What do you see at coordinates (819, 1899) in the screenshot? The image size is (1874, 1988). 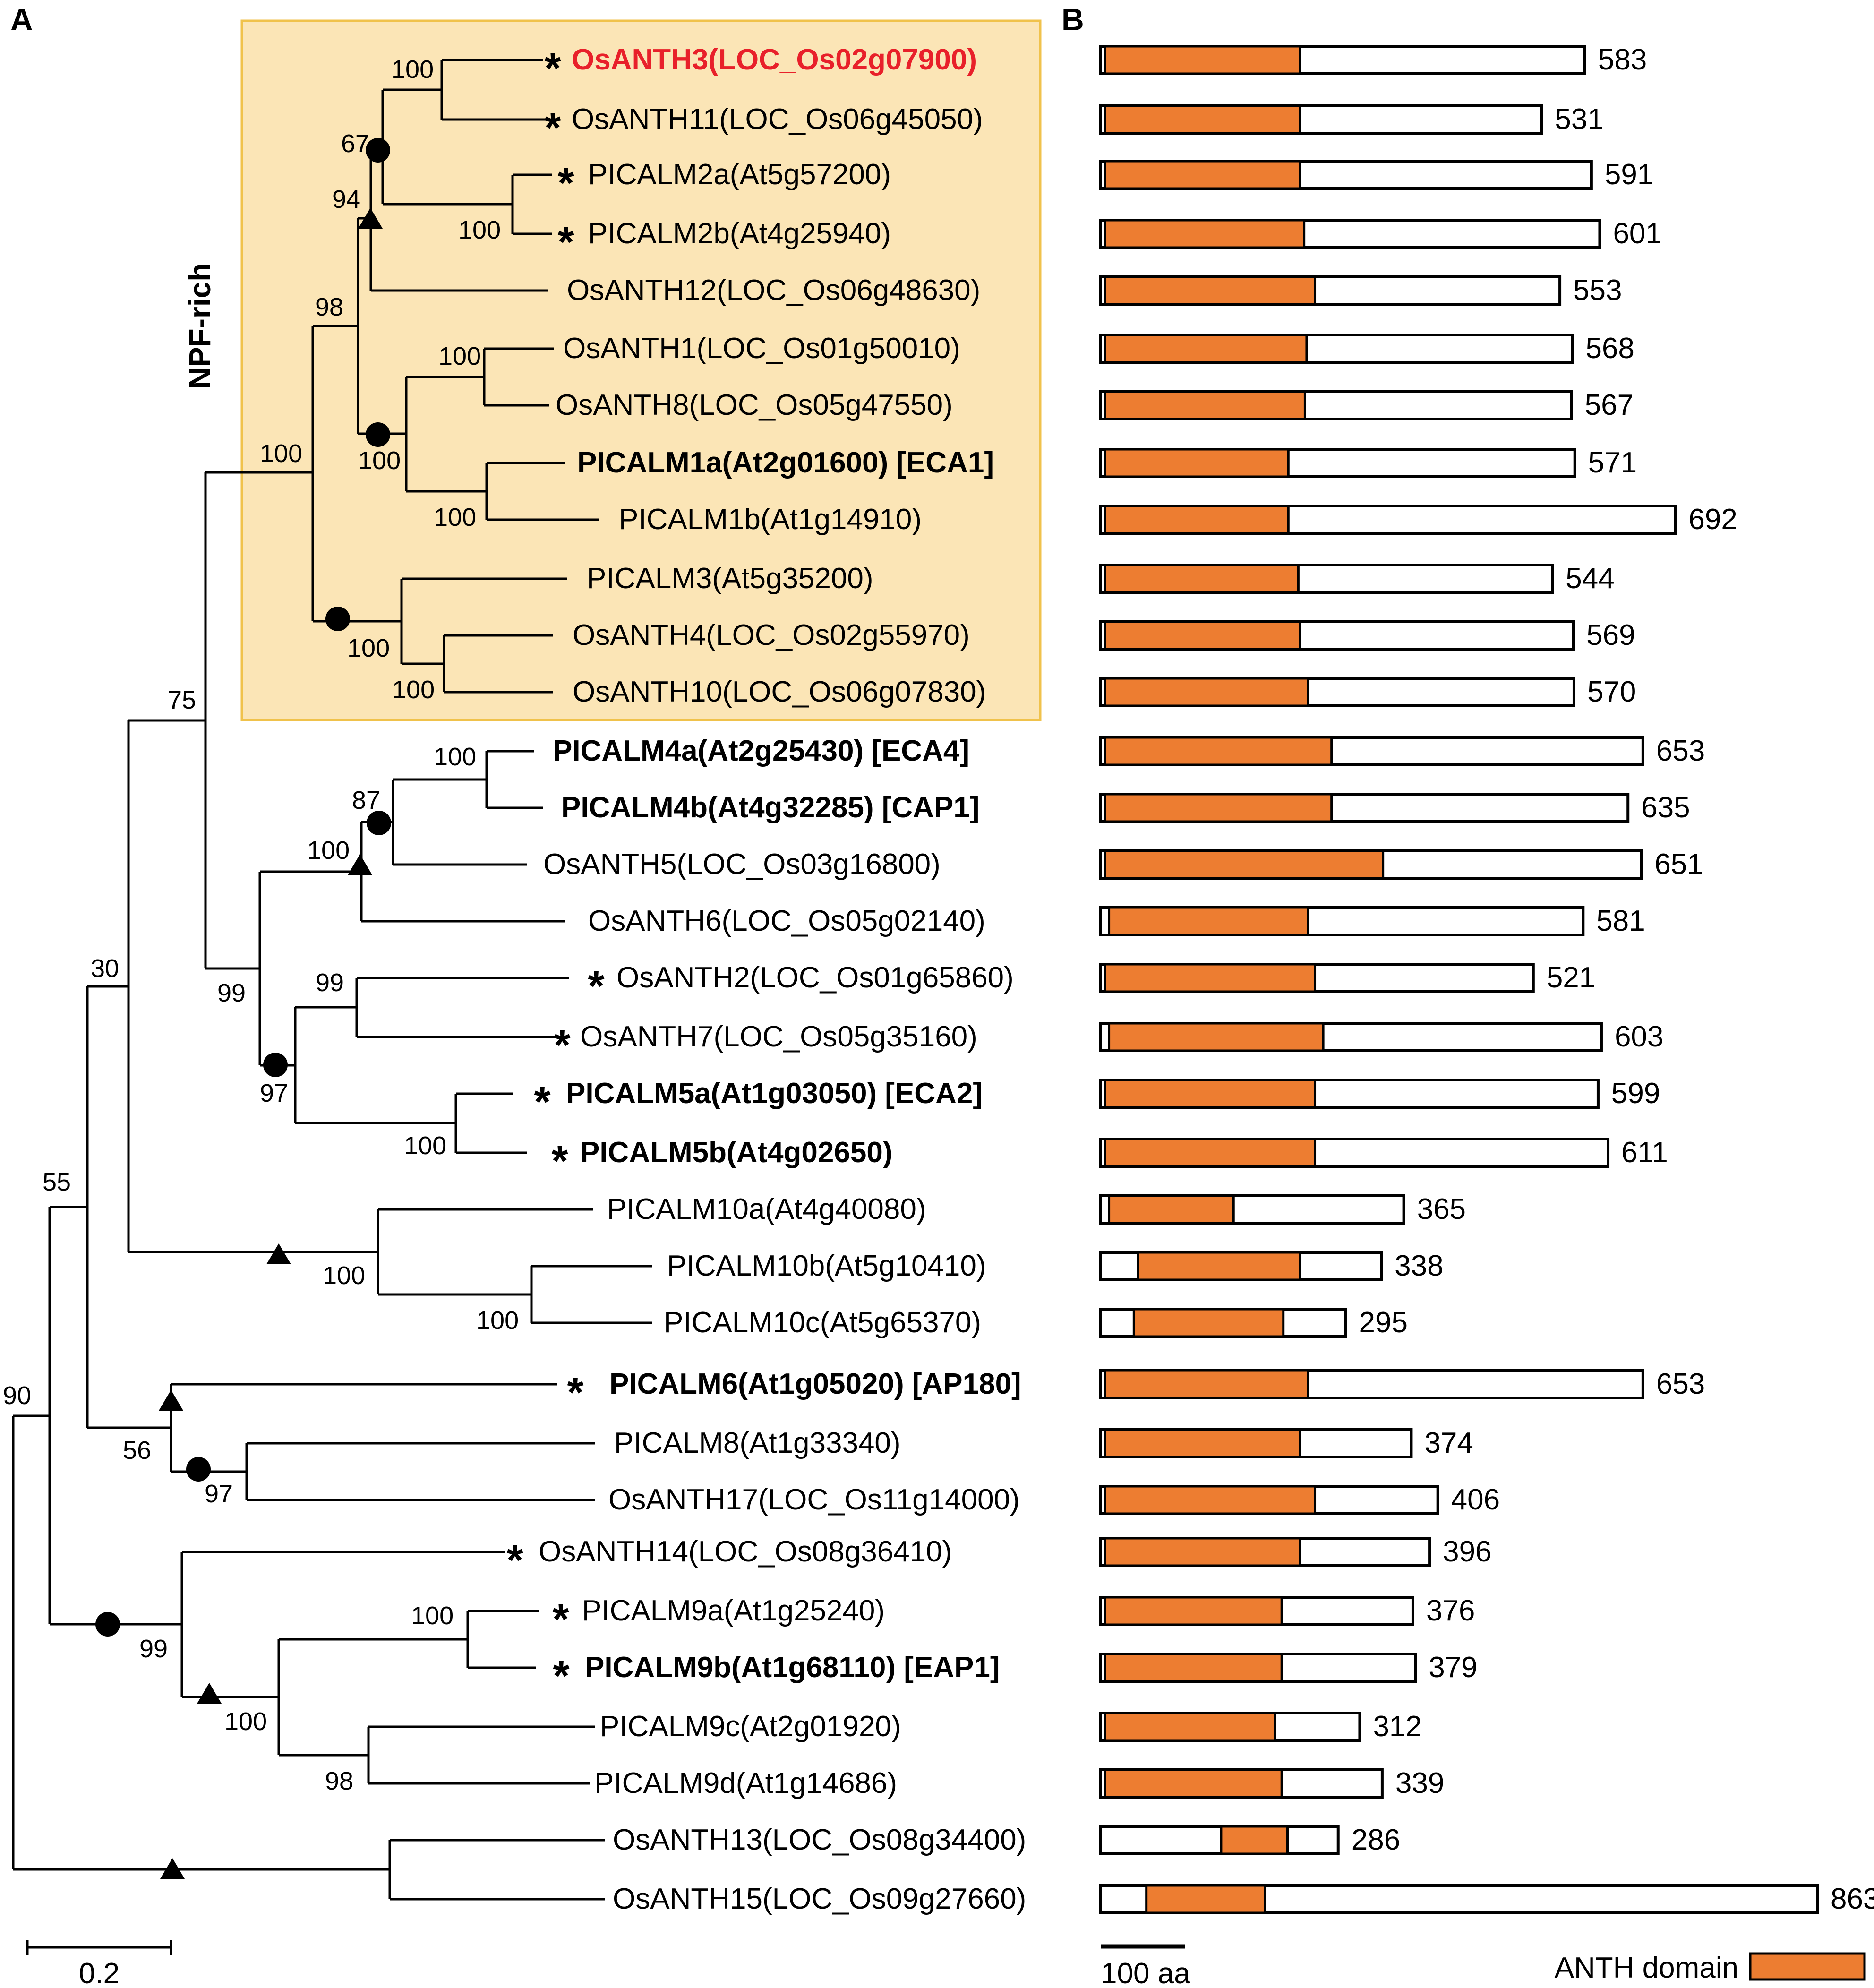 I see `leaf-label: OsANTH15(LOC_Os09g27660)` at bounding box center [819, 1899].